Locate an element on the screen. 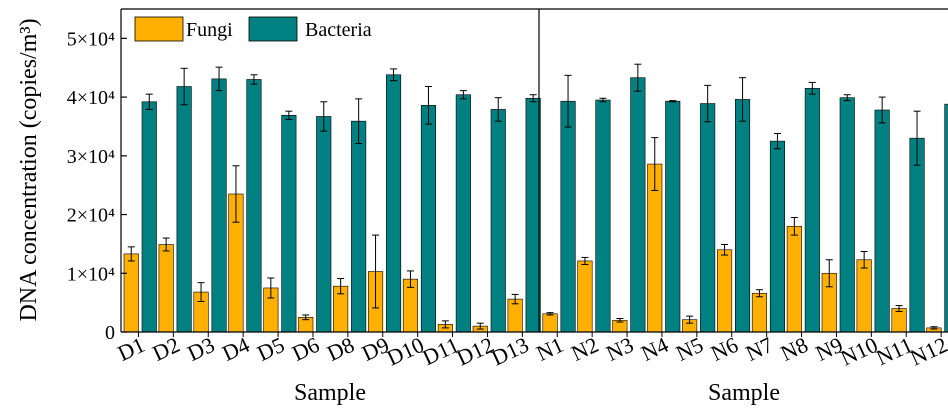 This screenshot has width=948, height=411. error-bar-bacteria-n8 is located at coordinates (812, 88).